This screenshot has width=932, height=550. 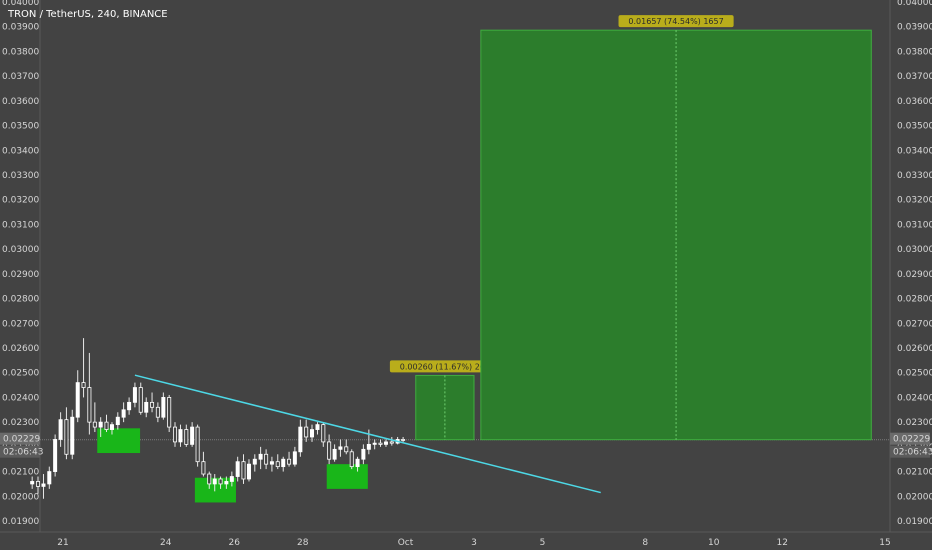 What do you see at coordinates (23, 453) in the screenshot?
I see `countdown-left: 02:06:43` at bounding box center [23, 453].